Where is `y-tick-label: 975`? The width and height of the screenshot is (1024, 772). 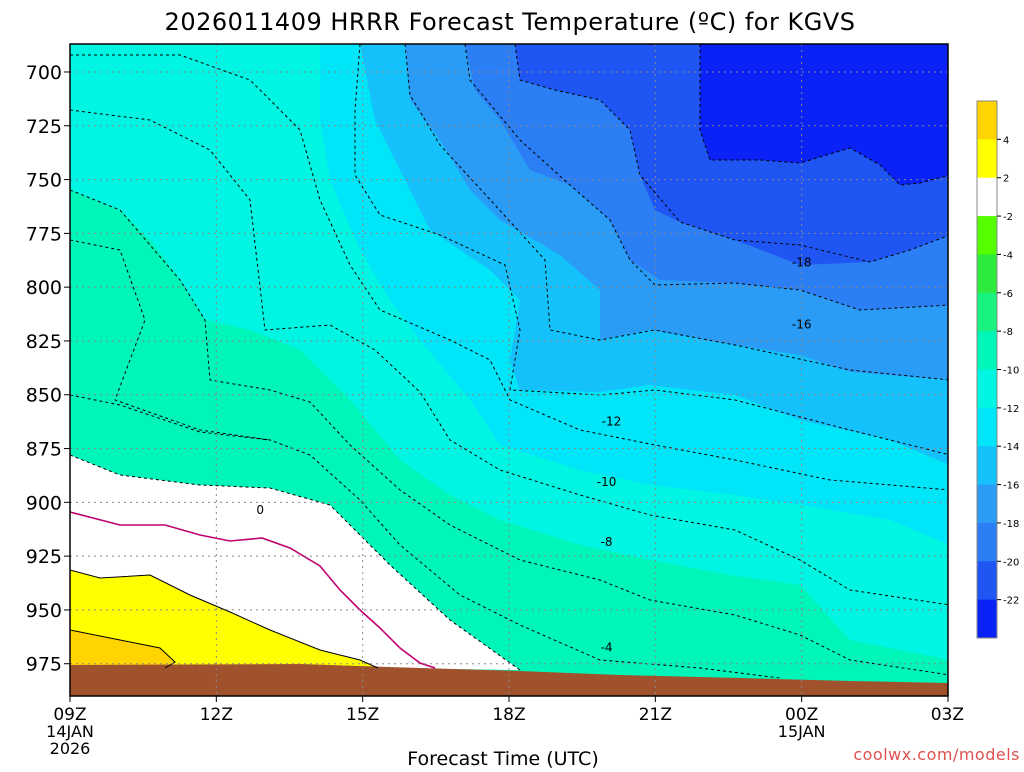 y-tick-label: 975 is located at coordinates (44, 665).